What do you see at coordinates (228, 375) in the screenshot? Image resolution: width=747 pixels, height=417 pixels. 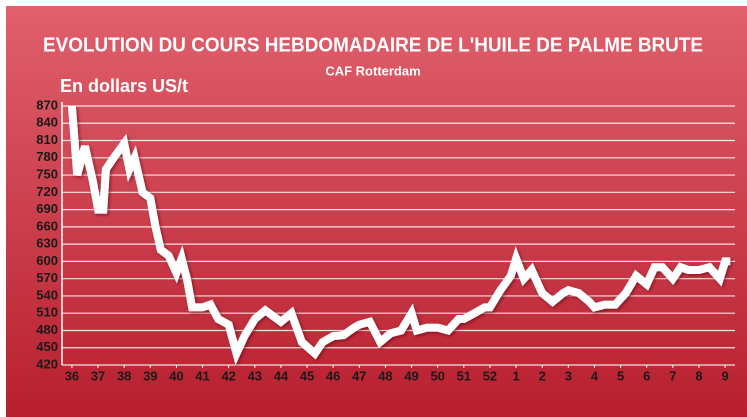 I see `x-tick-label: 42` at bounding box center [228, 375].